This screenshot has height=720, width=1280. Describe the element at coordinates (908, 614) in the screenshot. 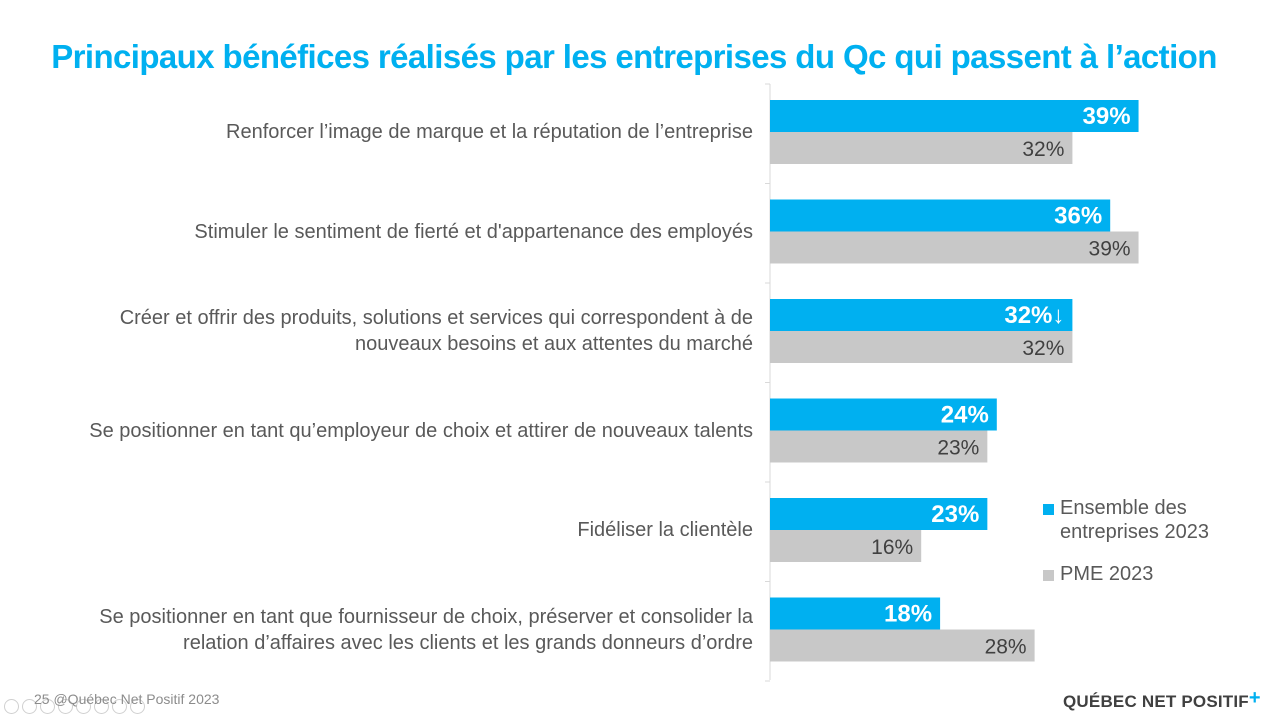

I see `data-label-ensemble: 18%` at that location.